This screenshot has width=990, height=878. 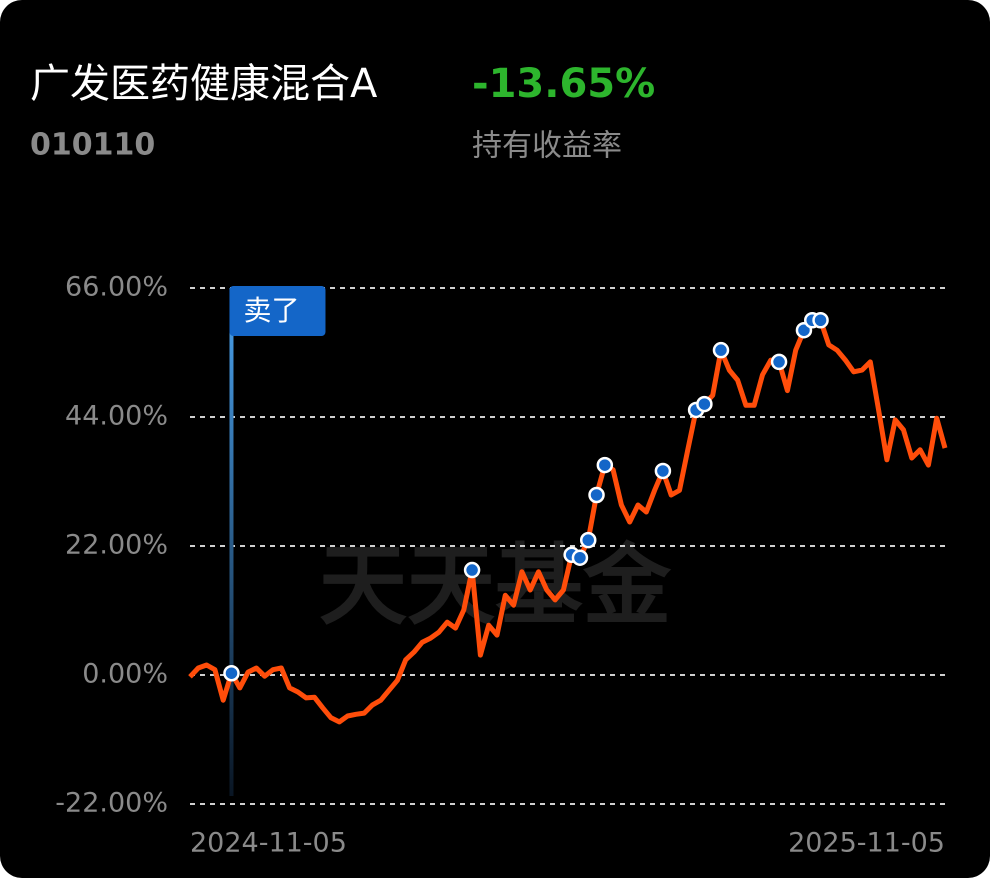 What do you see at coordinates (116, 287) in the screenshot?
I see `y-tick-label: 66.00%` at bounding box center [116, 287].